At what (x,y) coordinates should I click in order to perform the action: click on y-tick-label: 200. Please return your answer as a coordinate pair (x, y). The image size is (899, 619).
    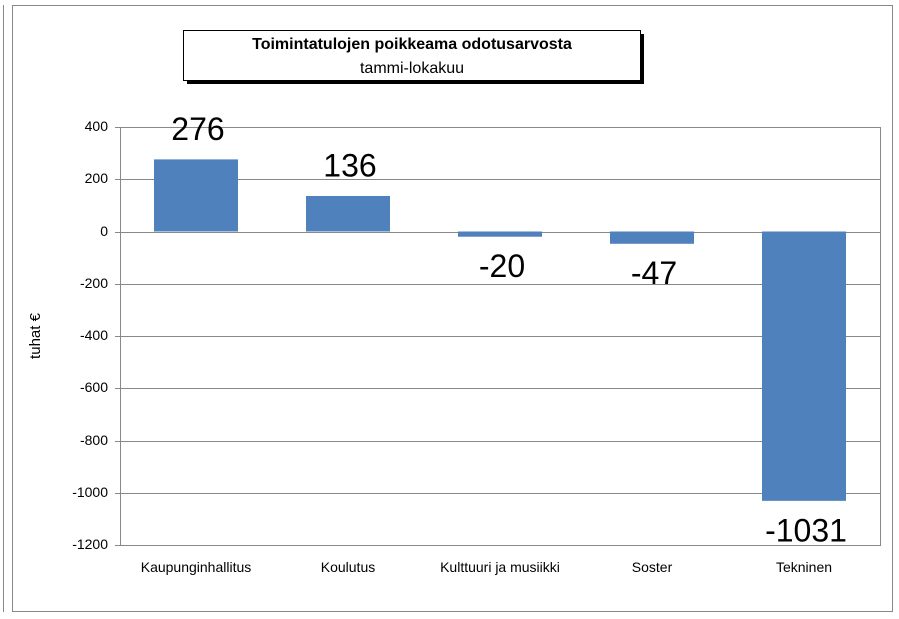
    Looking at the image, I should click on (97, 178).